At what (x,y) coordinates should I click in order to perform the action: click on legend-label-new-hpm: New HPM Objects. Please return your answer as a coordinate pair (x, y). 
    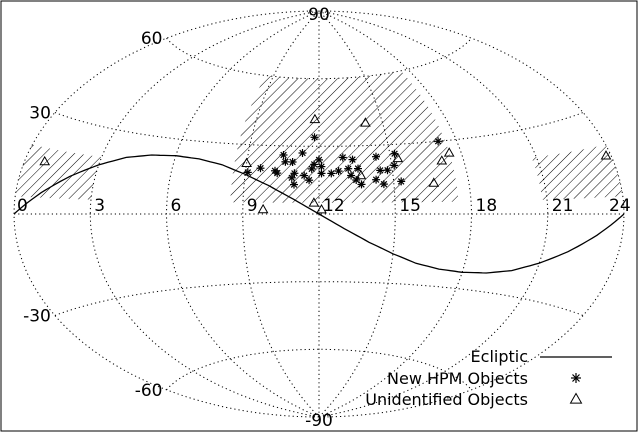
    Looking at the image, I should click on (457, 378).